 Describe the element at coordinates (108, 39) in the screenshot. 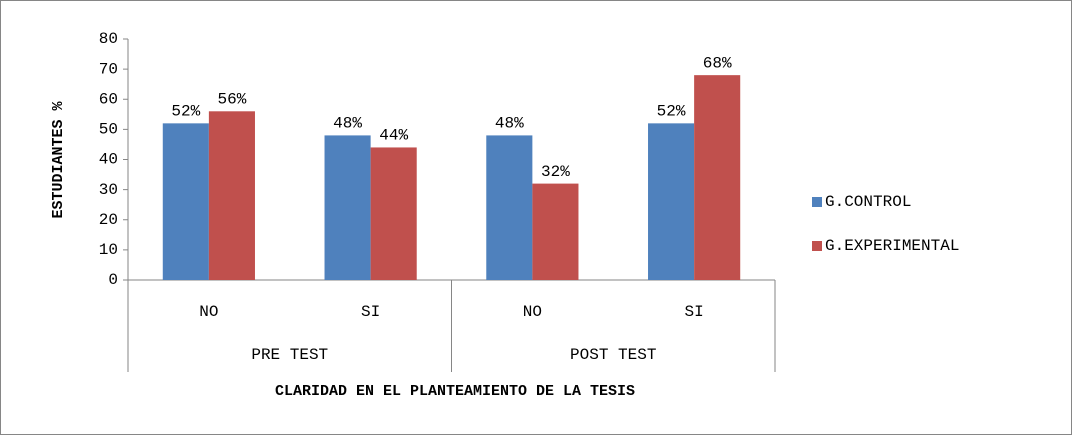

I see `y-tick-label: 80` at that location.